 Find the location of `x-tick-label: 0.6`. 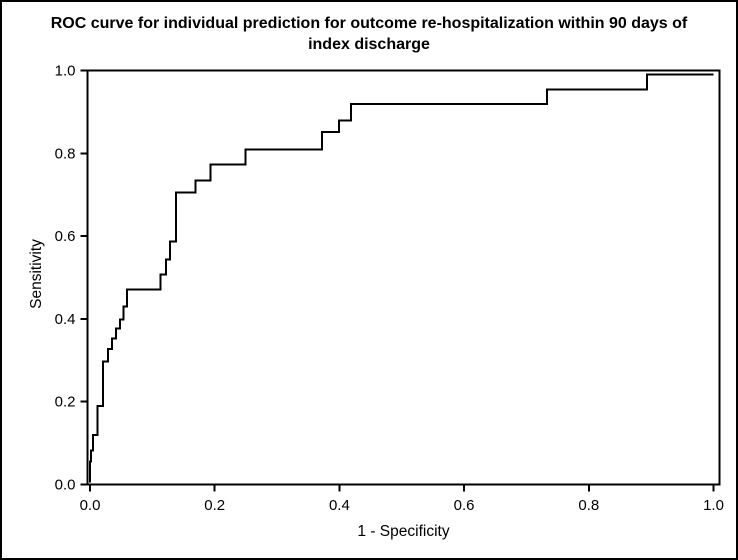

x-tick-label: 0.6 is located at coordinates (464, 505).